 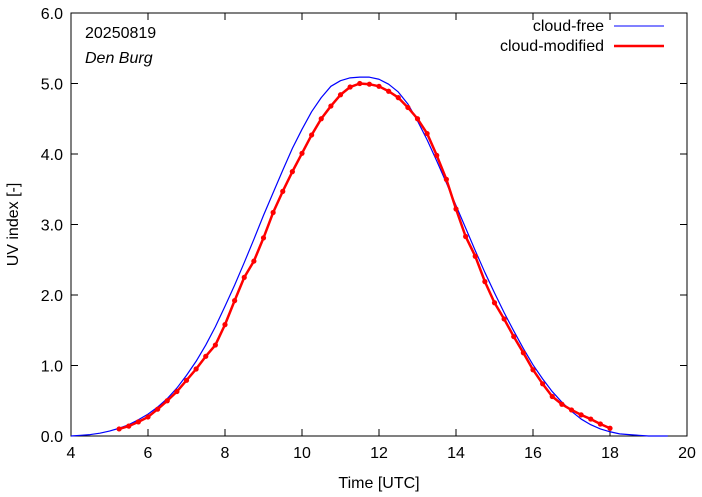 I want to click on x-tick-label: 6, so click(x=148, y=453).